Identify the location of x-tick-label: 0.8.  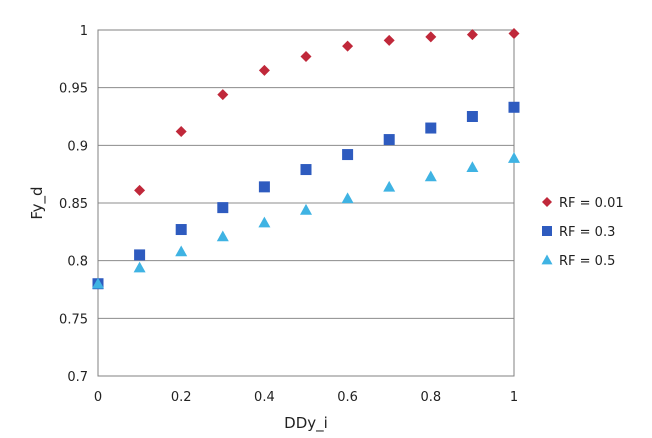
(430, 397).